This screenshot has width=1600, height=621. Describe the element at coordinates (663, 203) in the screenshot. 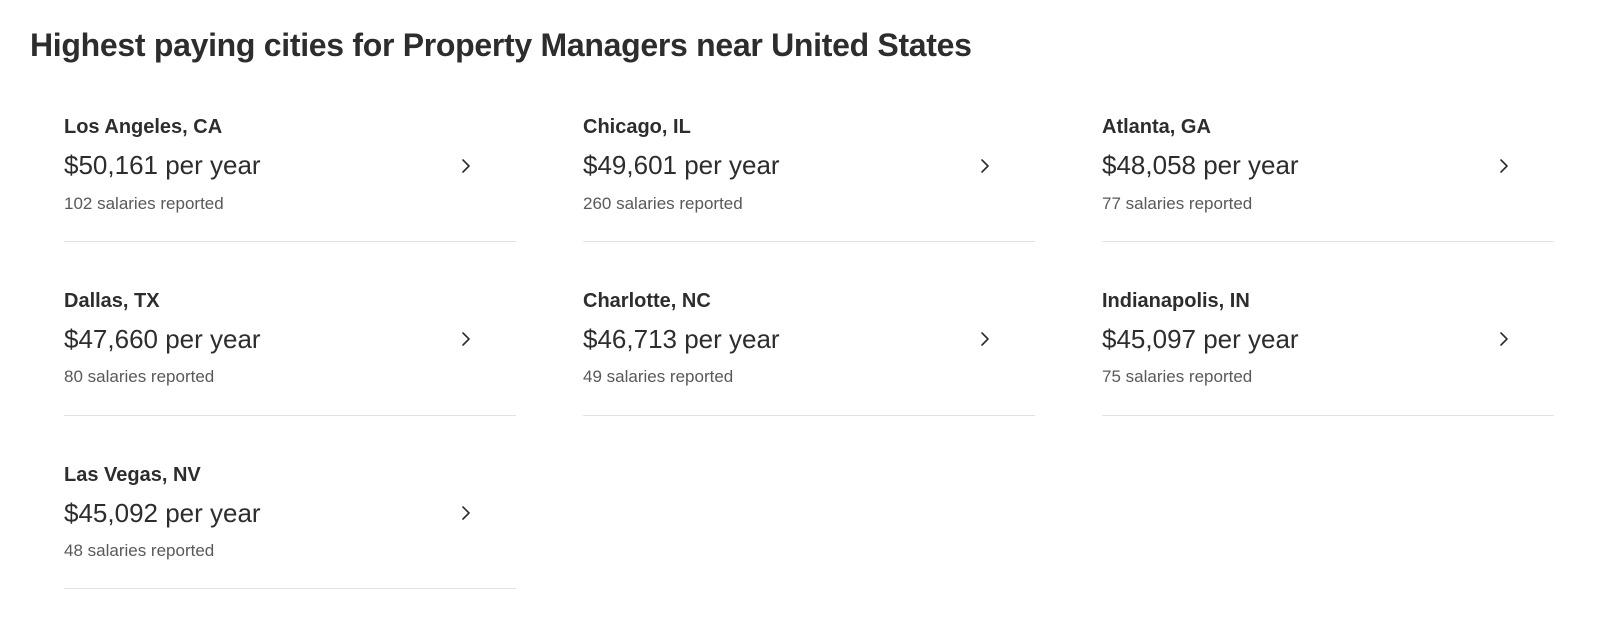

I see `salaries-reported: 260 salaries reported` at that location.